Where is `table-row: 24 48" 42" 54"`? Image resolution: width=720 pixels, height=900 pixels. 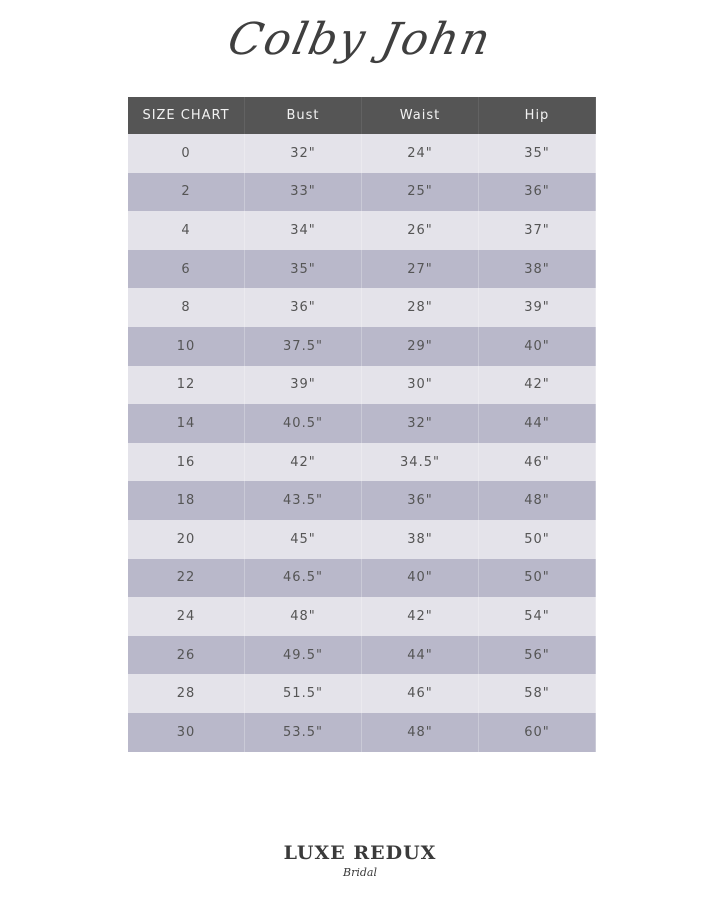 table-row: 24 48" 42" 54" is located at coordinates (362, 616).